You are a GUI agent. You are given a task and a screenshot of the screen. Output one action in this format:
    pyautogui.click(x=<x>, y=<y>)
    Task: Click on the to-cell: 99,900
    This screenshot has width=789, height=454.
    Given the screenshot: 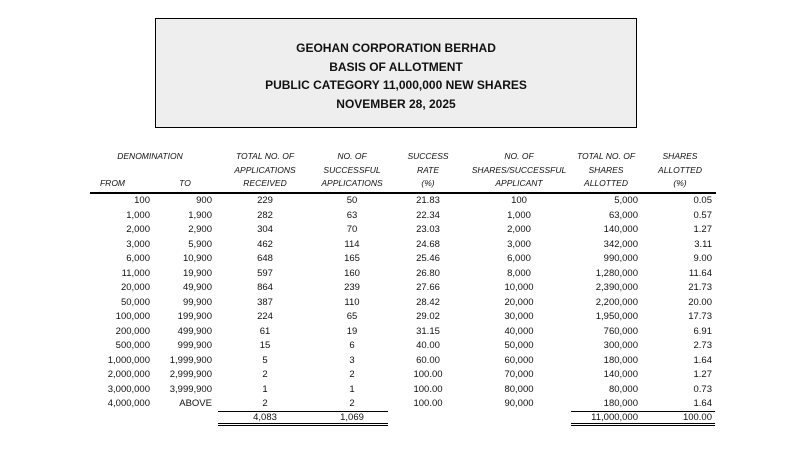 What is the action you would take?
    pyautogui.click(x=197, y=302)
    